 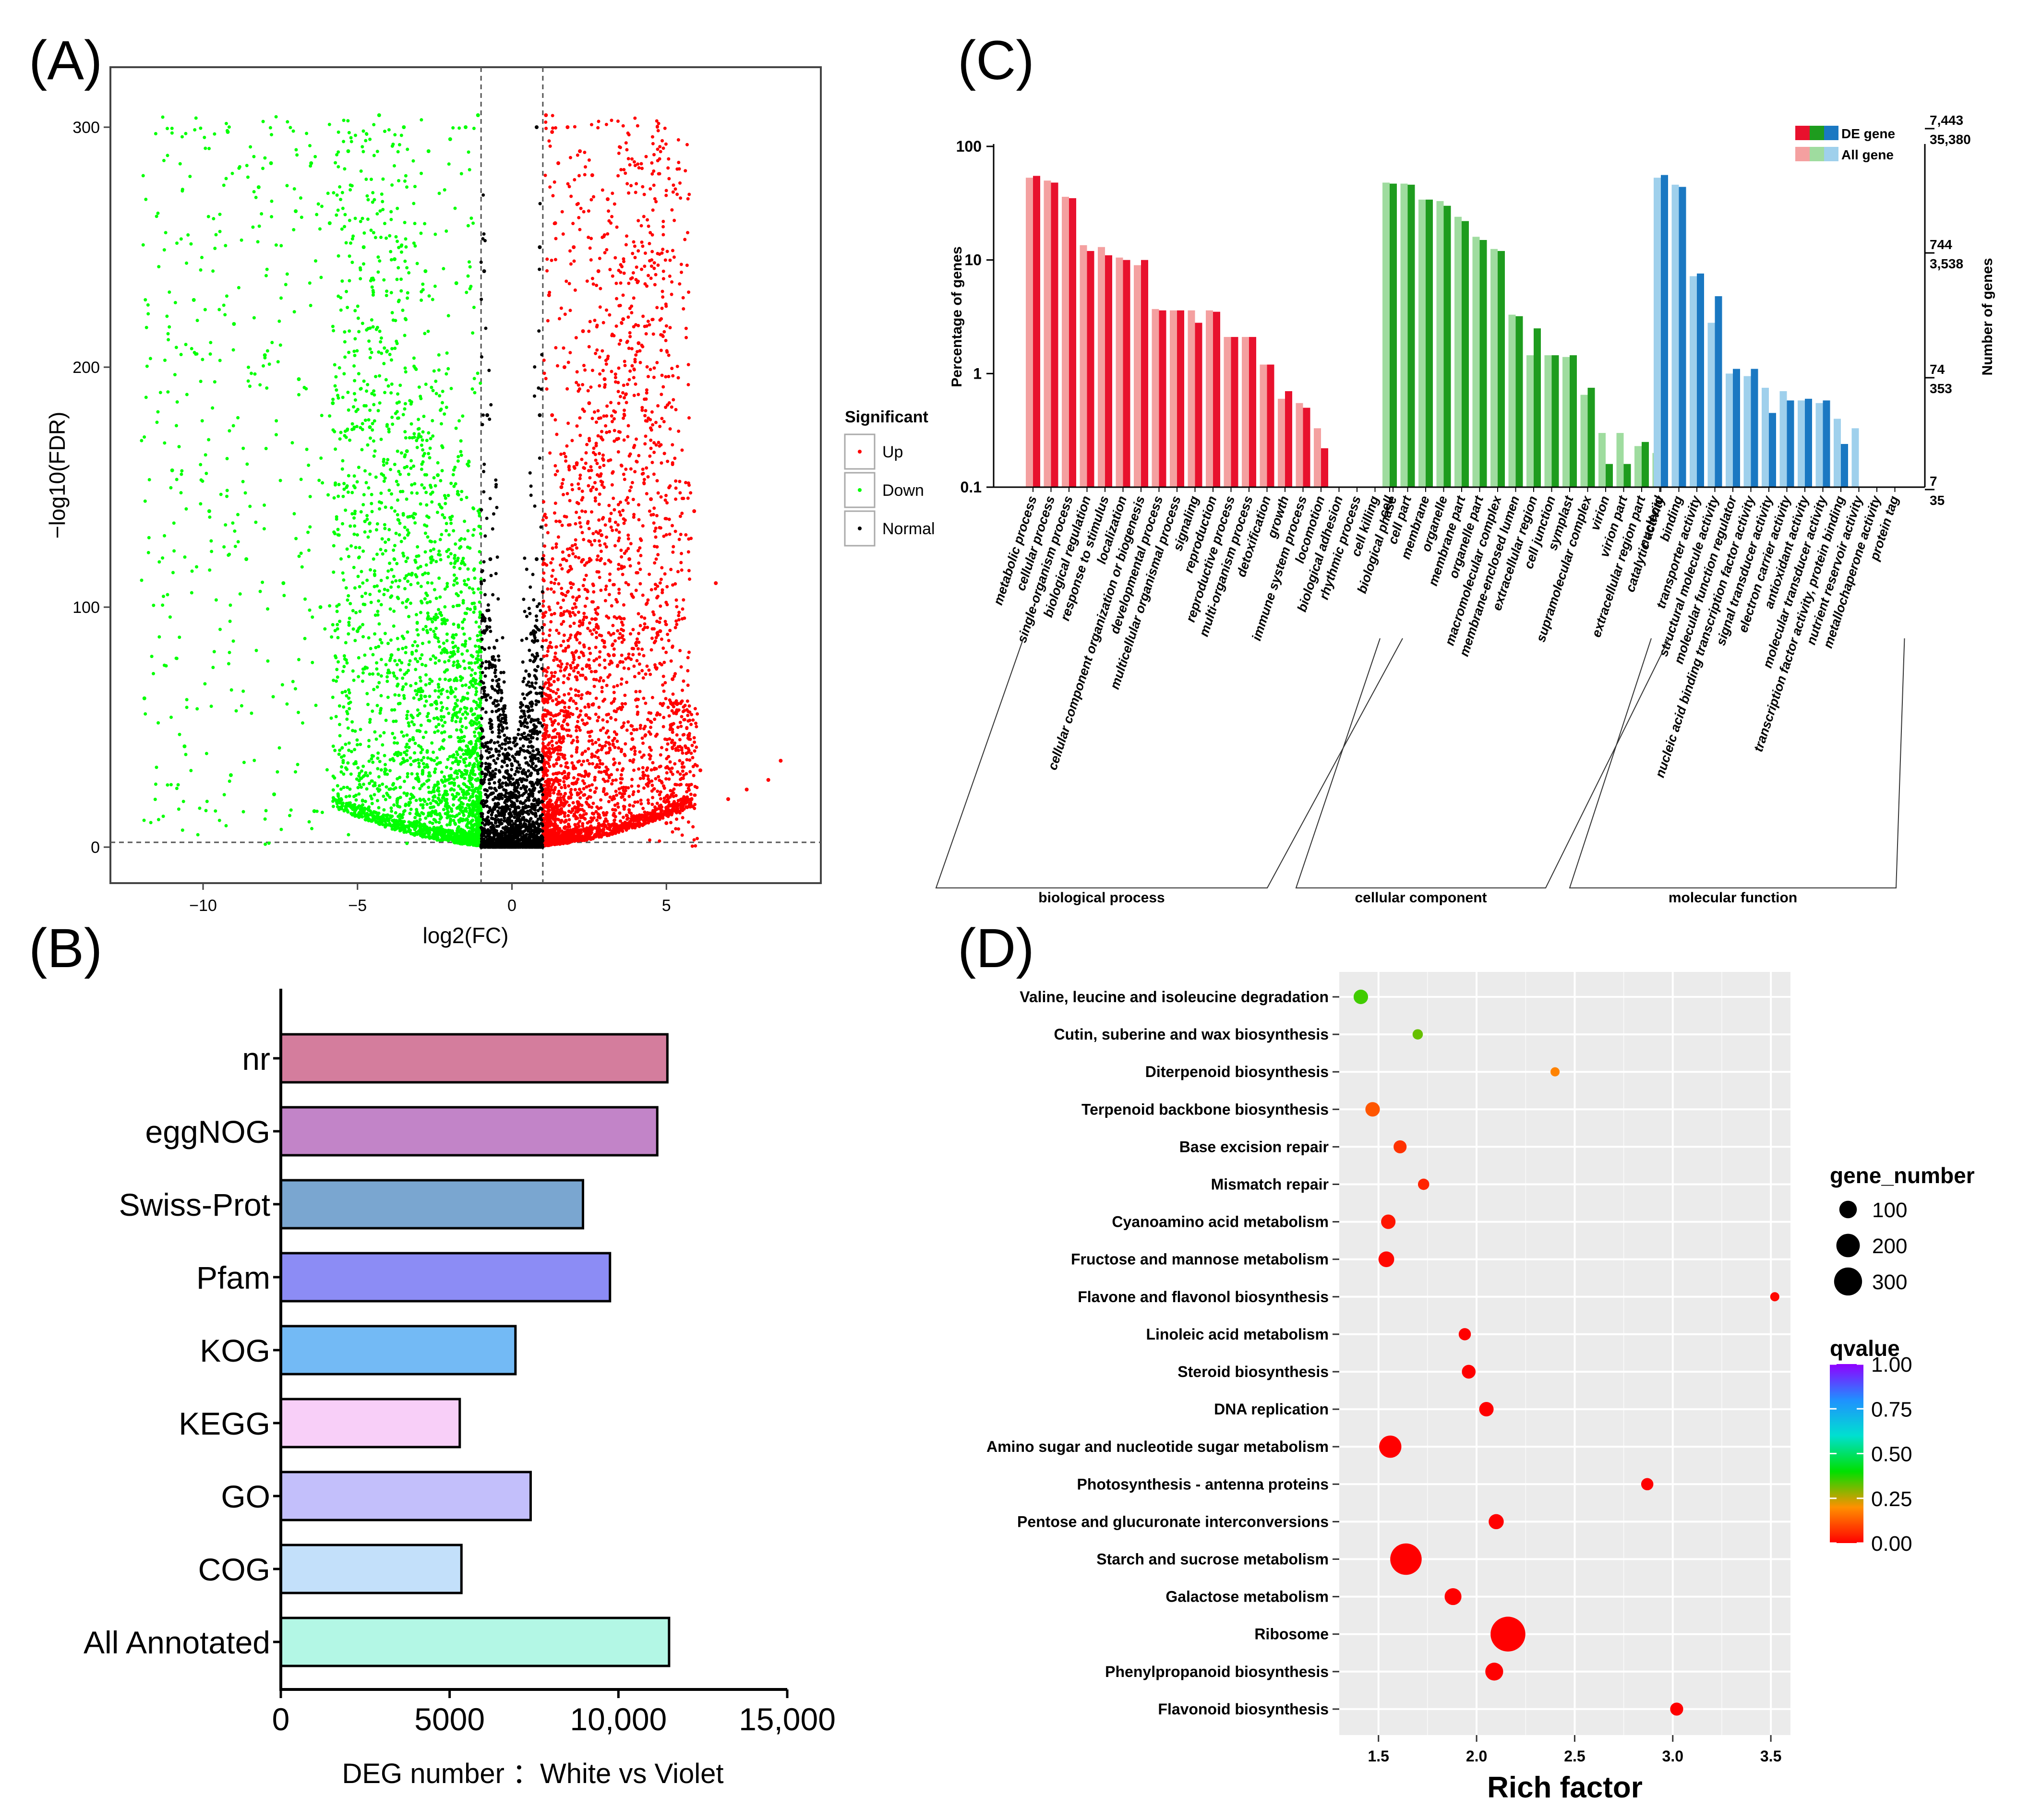 I want to click on volcano-y-tick-label: 100, so click(x=86, y=608).